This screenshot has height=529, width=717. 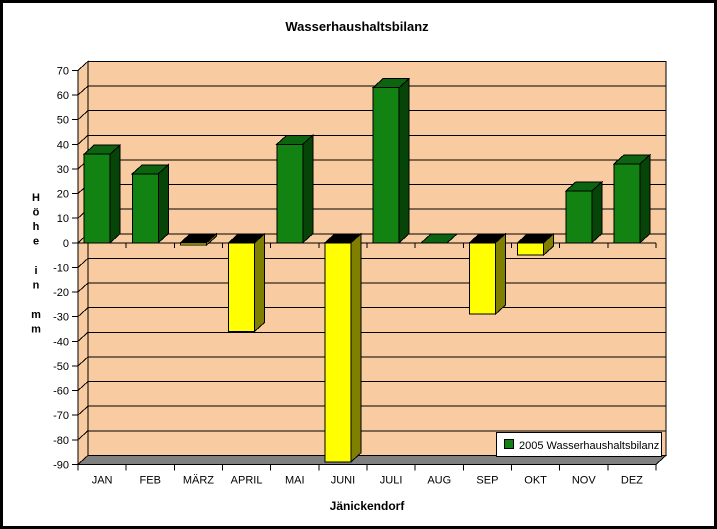 What do you see at coordinates (198, 480) in the screenshot?
I see `x-tick-label-mrz: MÄRZ` at bounding box center [198, 480].